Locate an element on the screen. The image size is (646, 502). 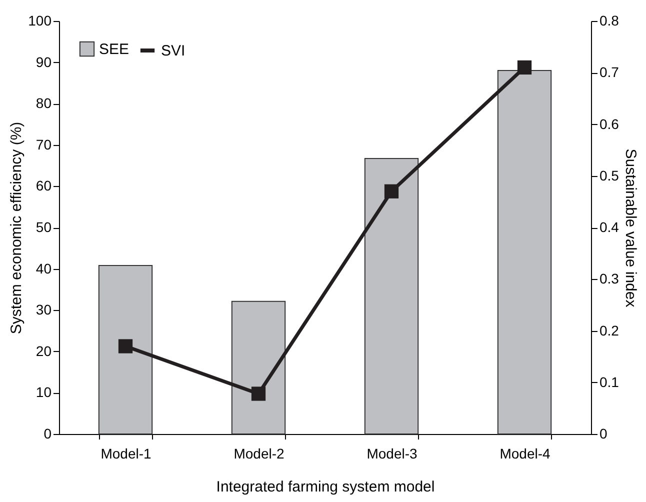
y-tick-label: 30 is located at coordinates (44, 310).